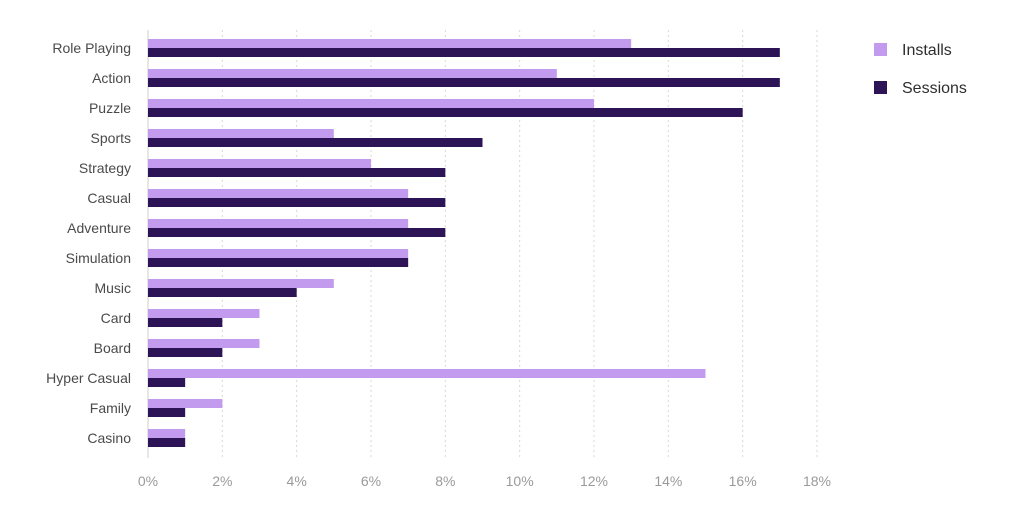 This screenshot has width=1024, height=528. I want to click on x-tick-label: 18%, so click(817, 481).